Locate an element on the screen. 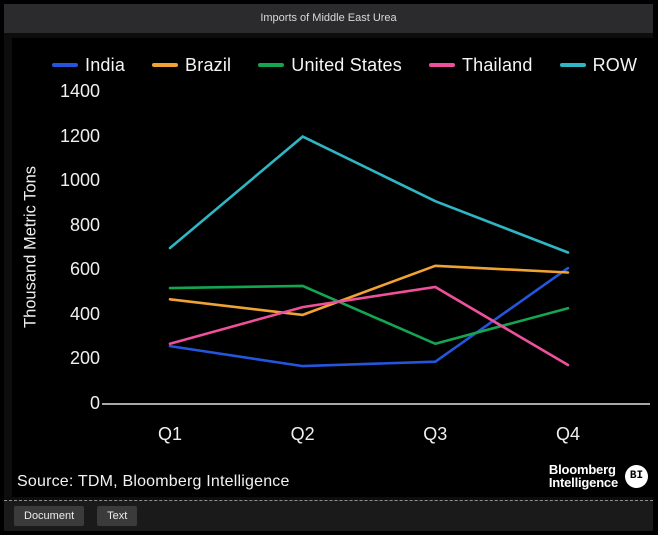  legend-item-brazil: Brazil is located at coordinates (191, 65).